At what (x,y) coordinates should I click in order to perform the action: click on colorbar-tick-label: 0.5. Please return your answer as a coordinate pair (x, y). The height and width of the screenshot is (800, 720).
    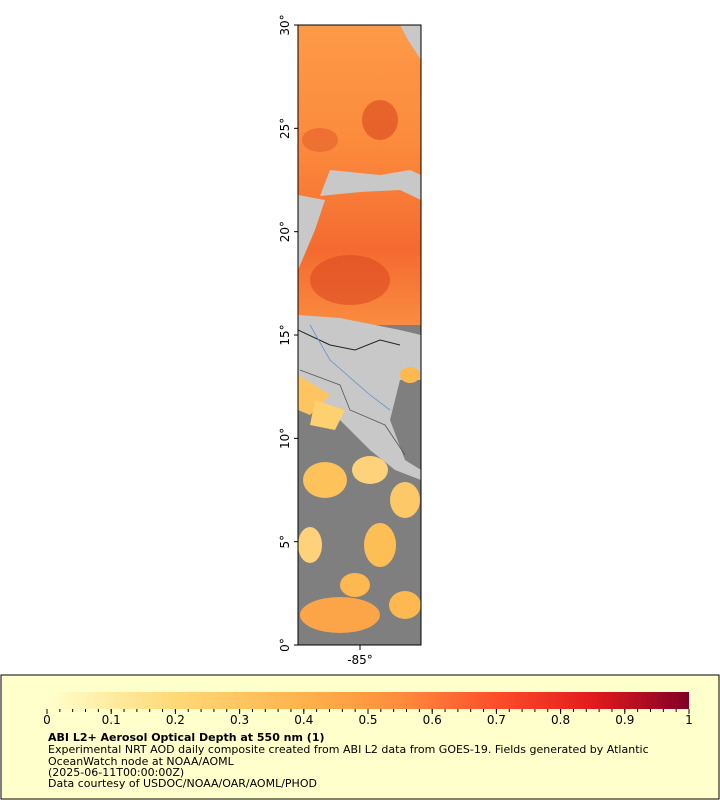
    Looking at the image, I should click on (367, 720).